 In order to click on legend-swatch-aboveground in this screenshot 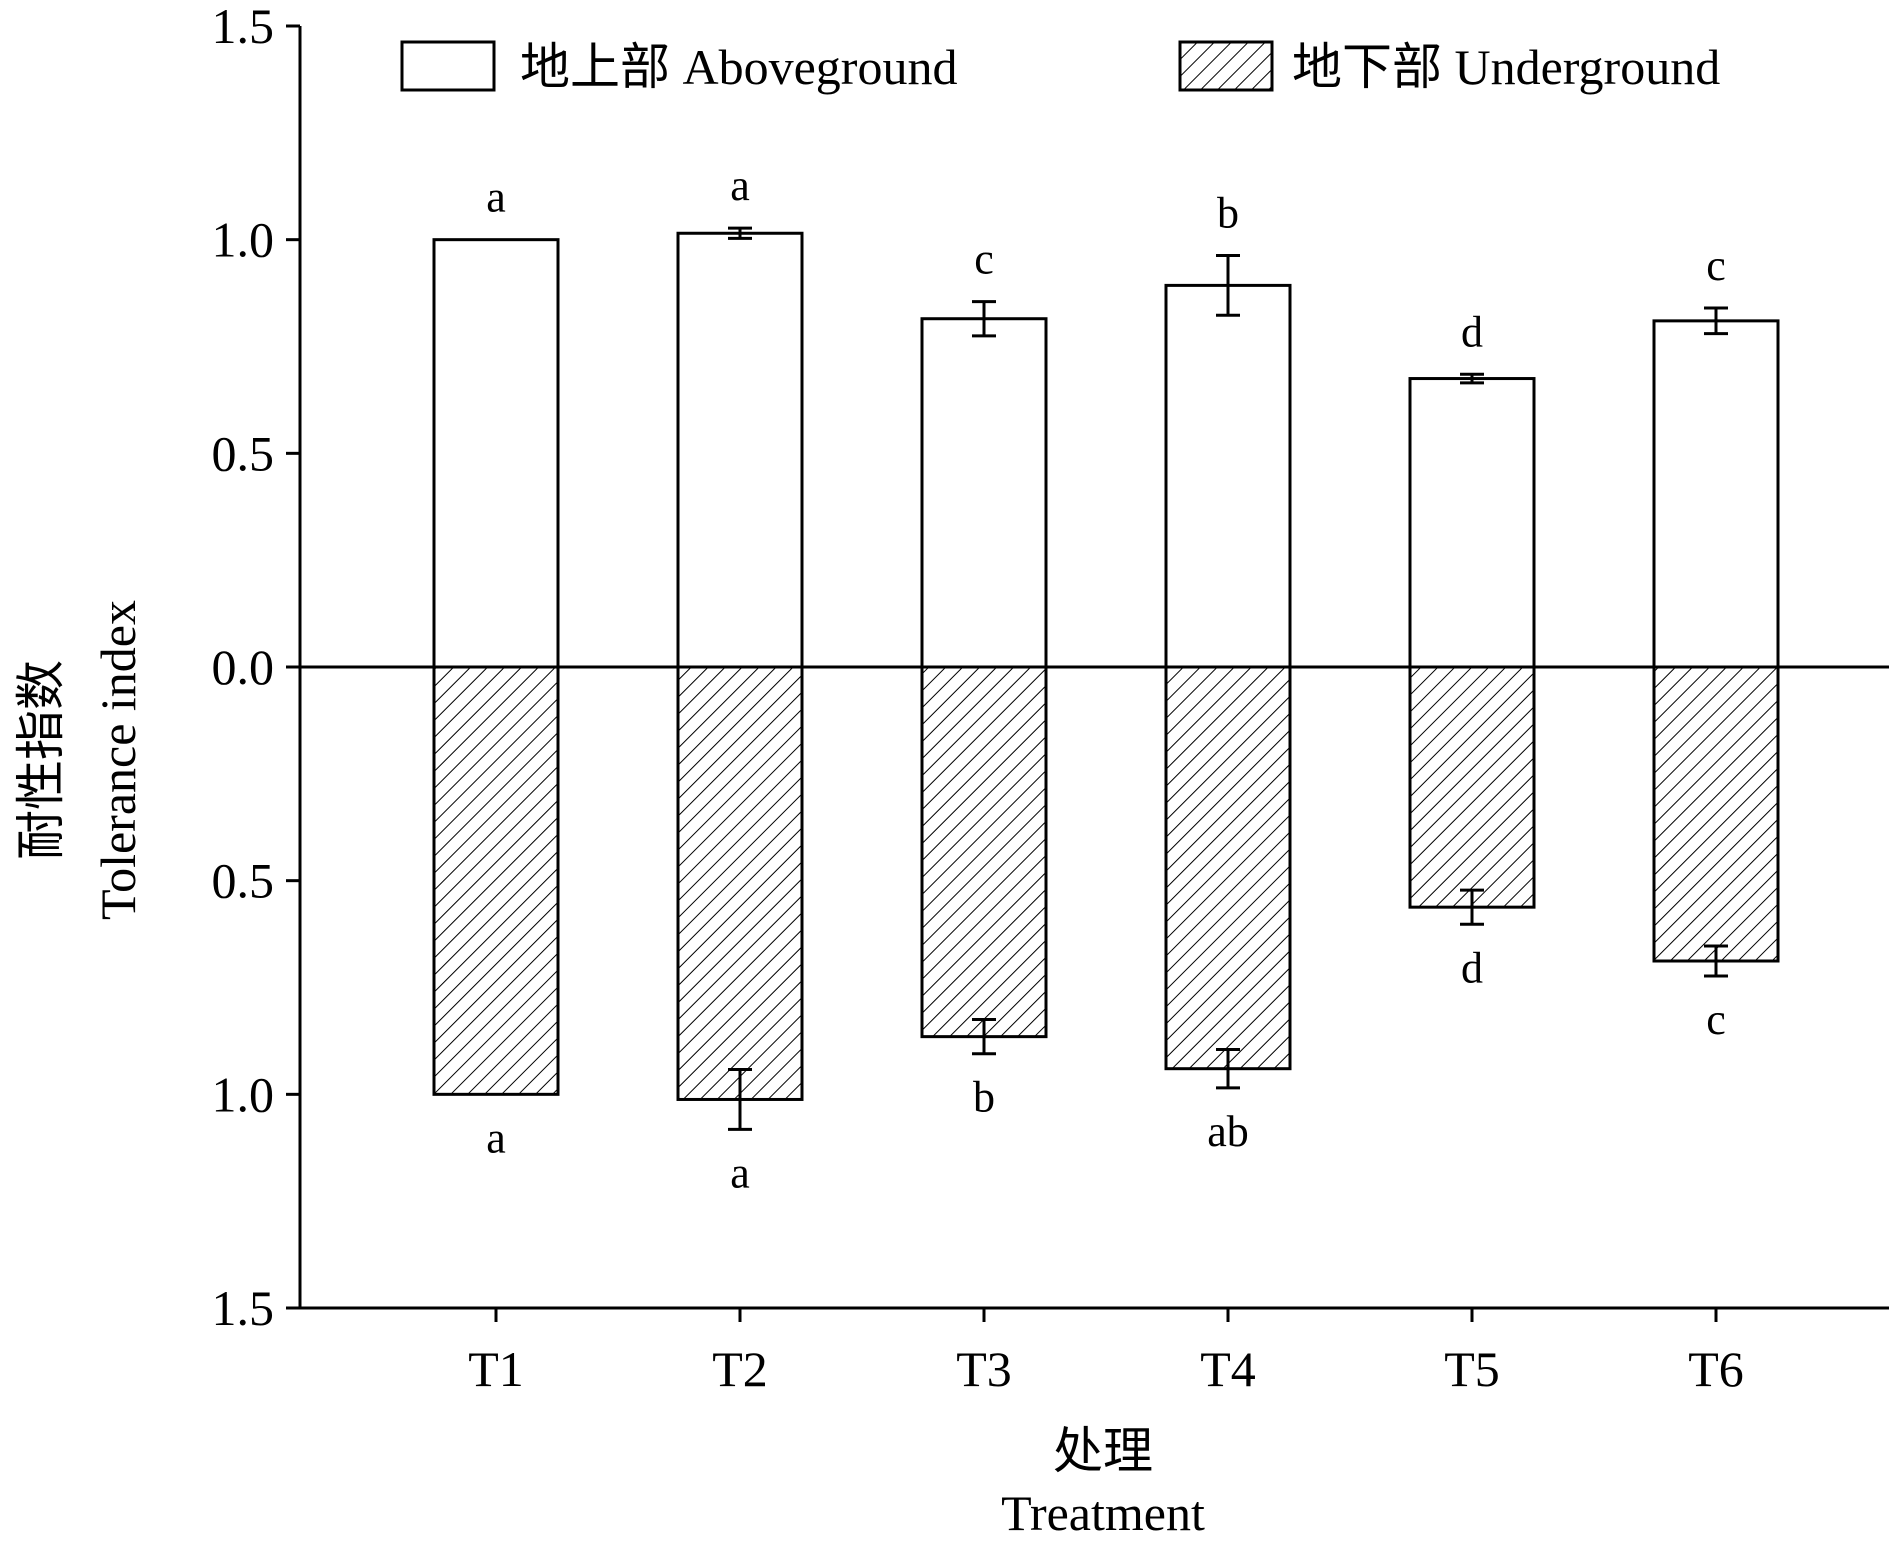, I will do `click(448, 66)`.